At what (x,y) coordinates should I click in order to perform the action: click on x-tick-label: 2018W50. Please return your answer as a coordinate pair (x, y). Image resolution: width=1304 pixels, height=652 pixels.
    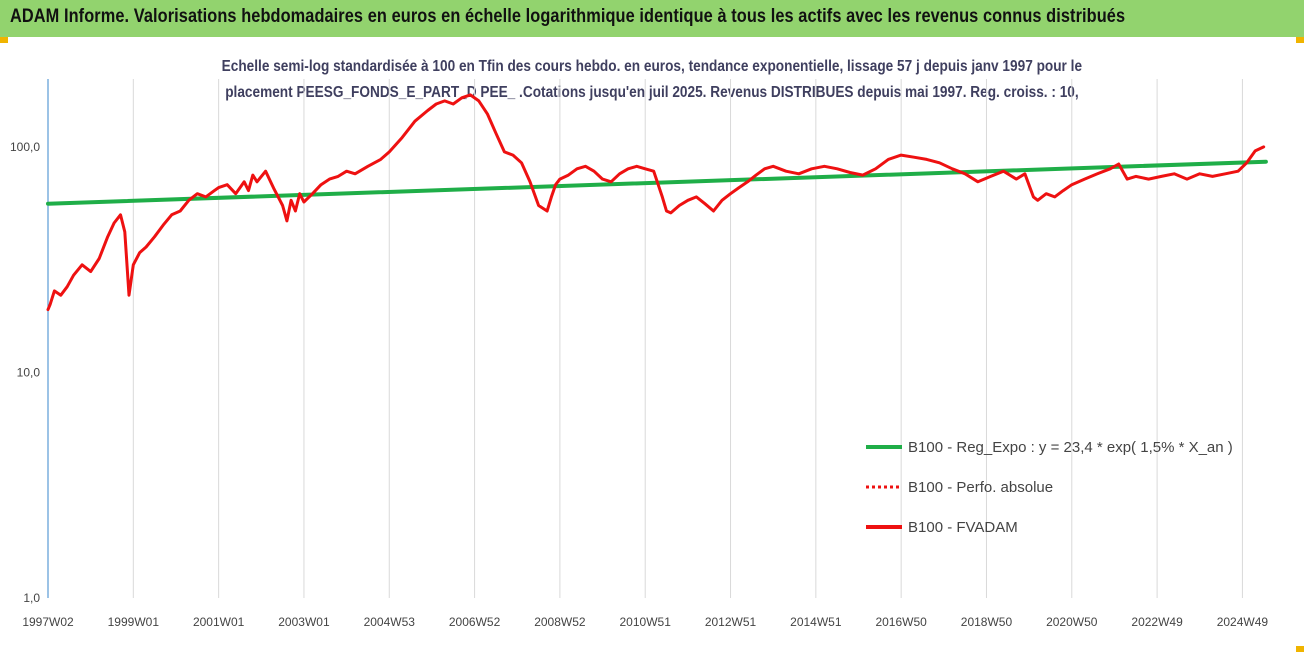
    Looking at the image, I should click on (987, 622).